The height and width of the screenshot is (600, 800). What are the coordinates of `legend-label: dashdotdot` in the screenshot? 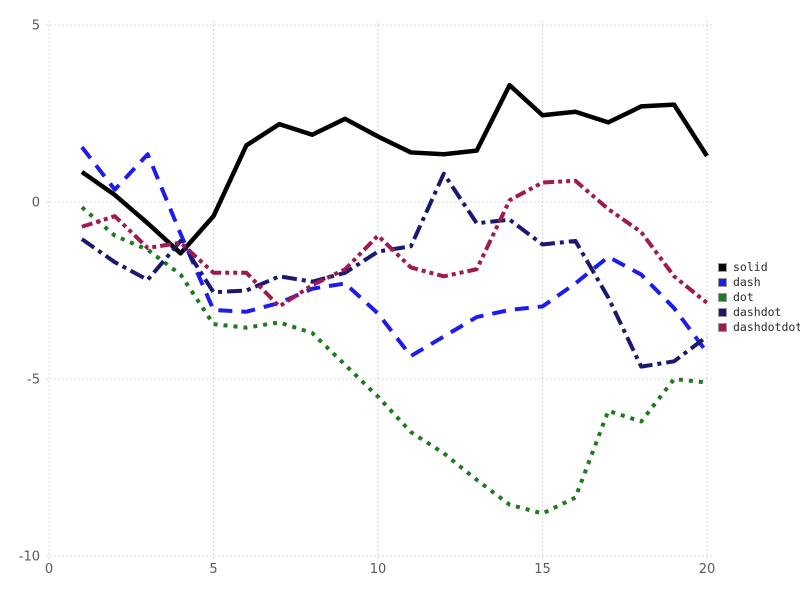 It's located at (766, 327).